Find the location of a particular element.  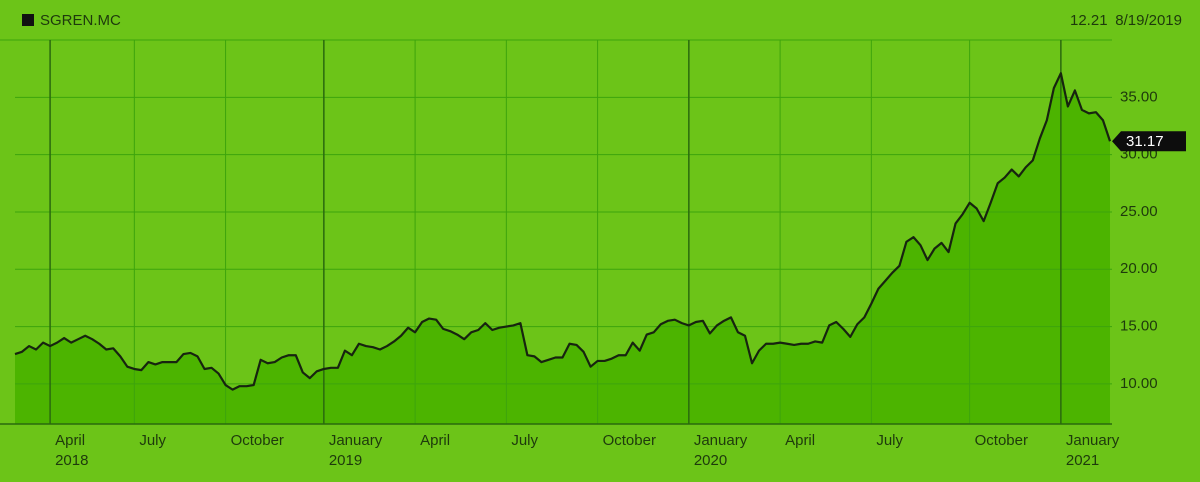

readout-date: 8/19/2019 is located at coordinates (1148, 20).